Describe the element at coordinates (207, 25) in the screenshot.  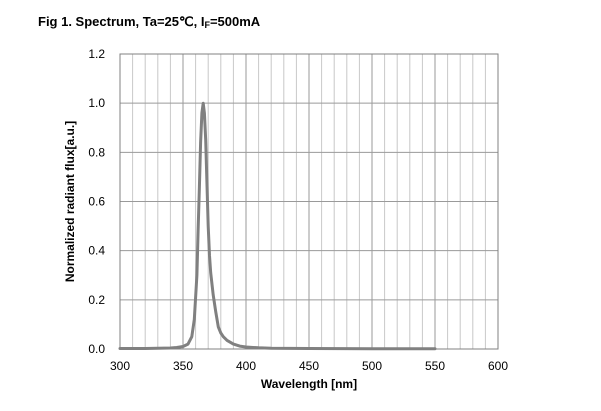
I see `figure-title-subscript: F` at that location.